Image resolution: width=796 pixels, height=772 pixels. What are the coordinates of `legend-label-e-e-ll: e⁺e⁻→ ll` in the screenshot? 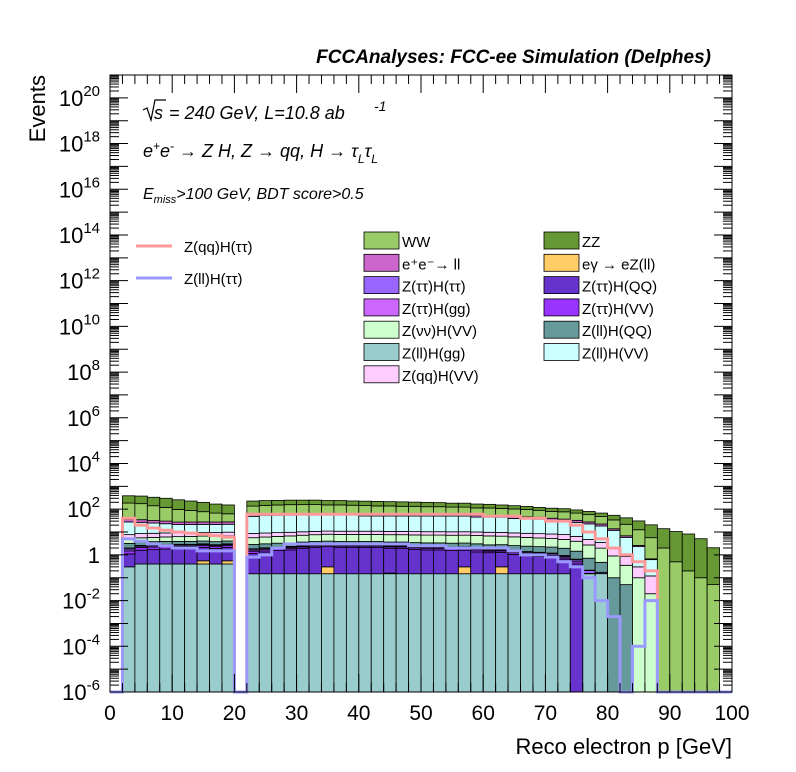 It's located at (431, 264).